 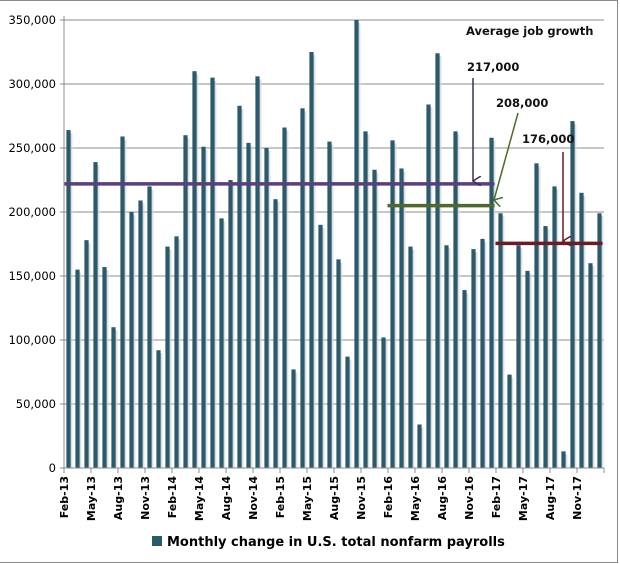 I want to click on x-tick-label: Aug-13, so click(x=118, y=498).